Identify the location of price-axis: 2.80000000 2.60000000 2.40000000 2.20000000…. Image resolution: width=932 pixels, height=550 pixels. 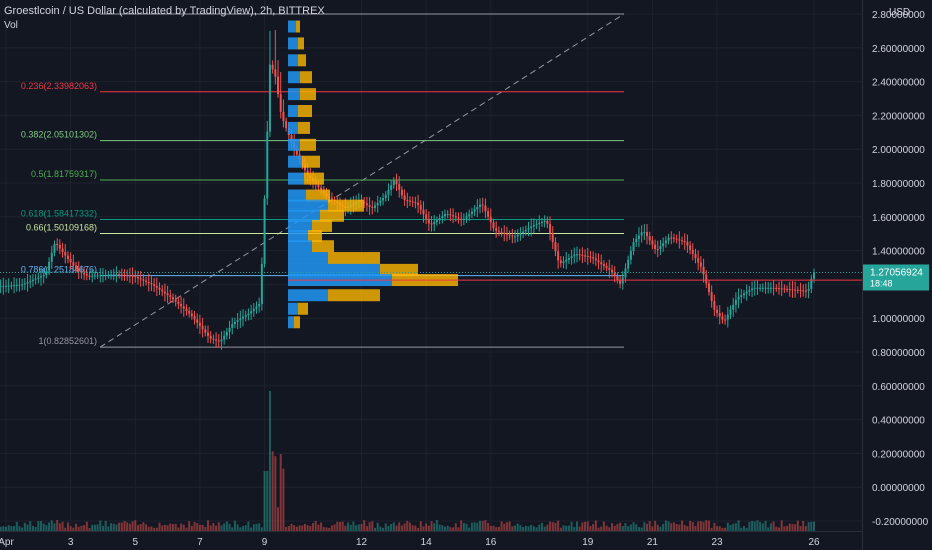
(900, 267).